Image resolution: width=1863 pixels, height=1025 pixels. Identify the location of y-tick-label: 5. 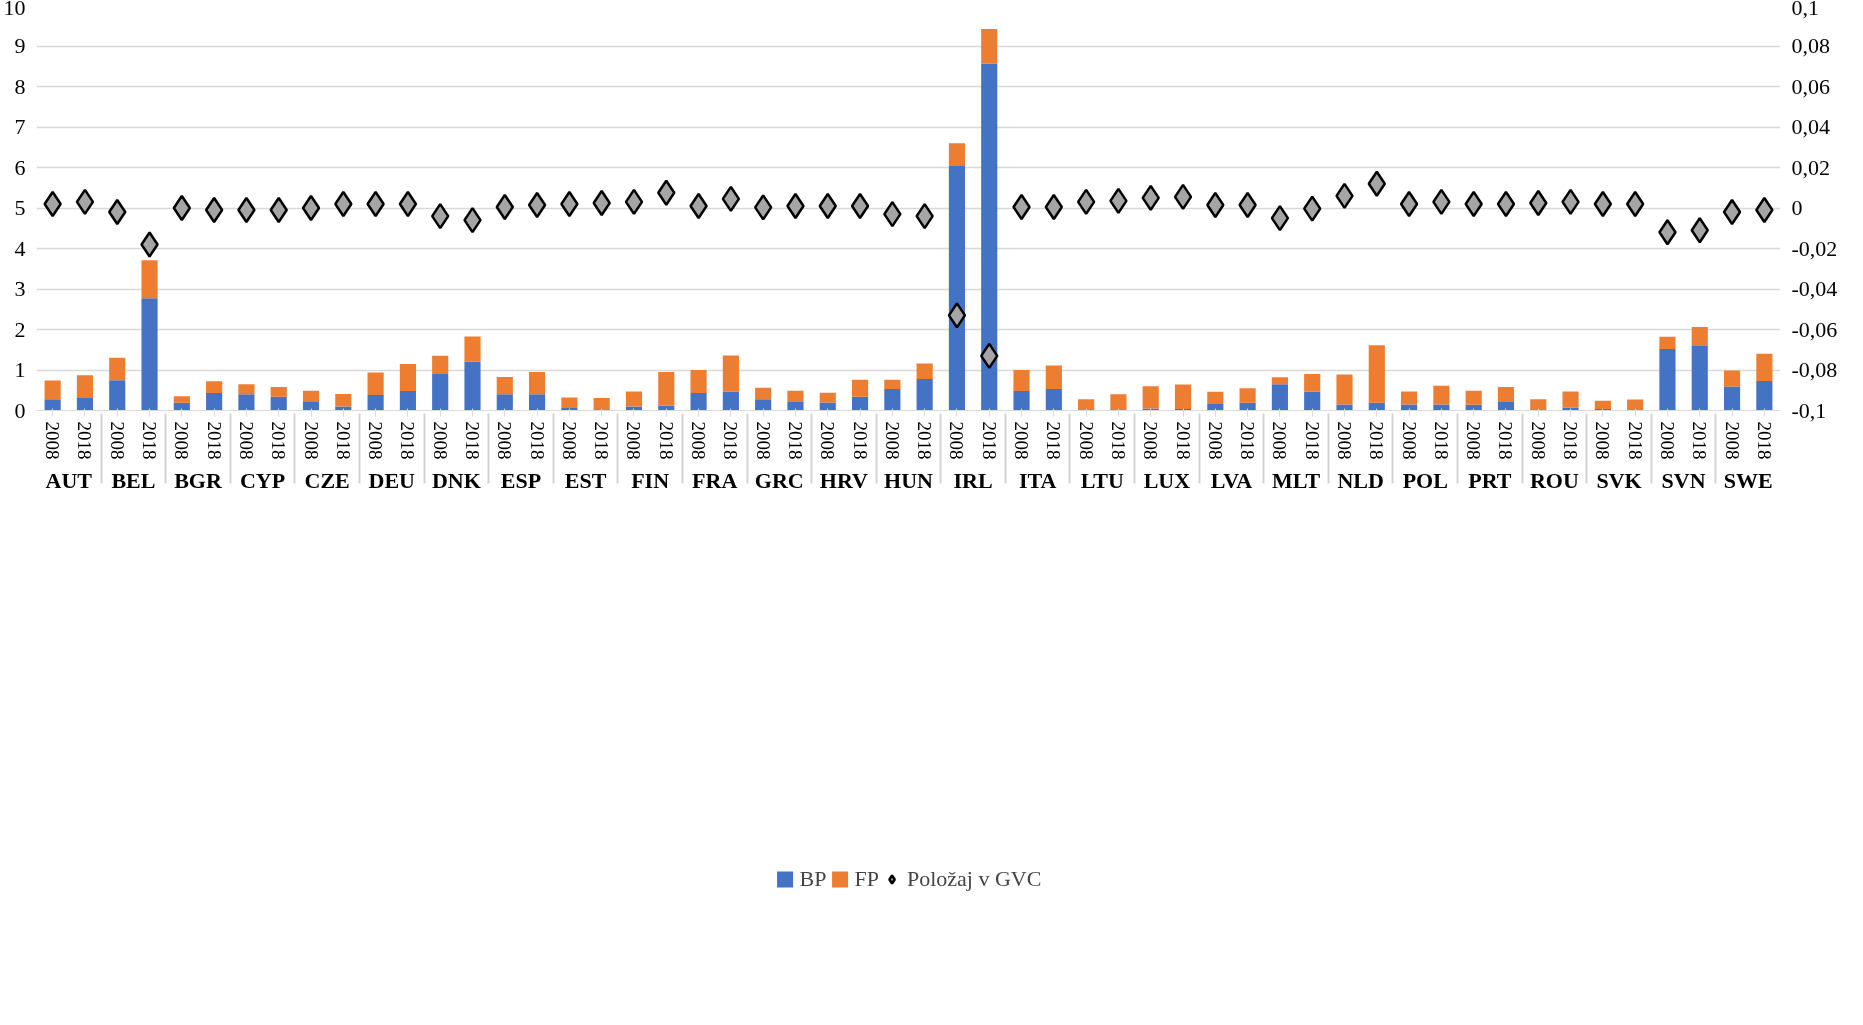
(20, 207).